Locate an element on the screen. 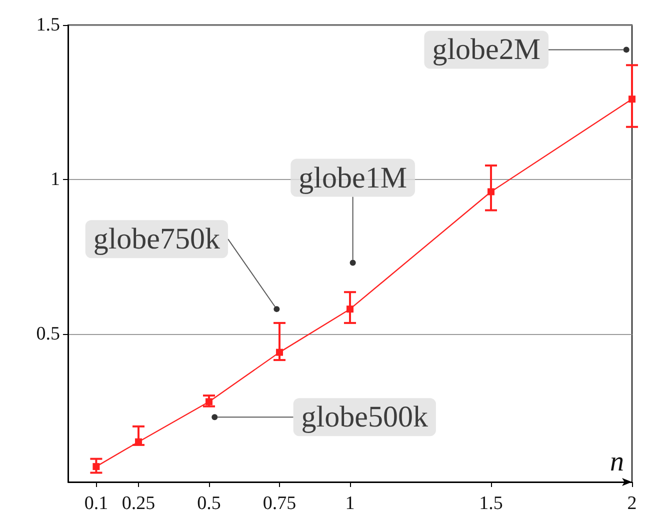  annotation: globe2M is located at coordinates (486, 49).